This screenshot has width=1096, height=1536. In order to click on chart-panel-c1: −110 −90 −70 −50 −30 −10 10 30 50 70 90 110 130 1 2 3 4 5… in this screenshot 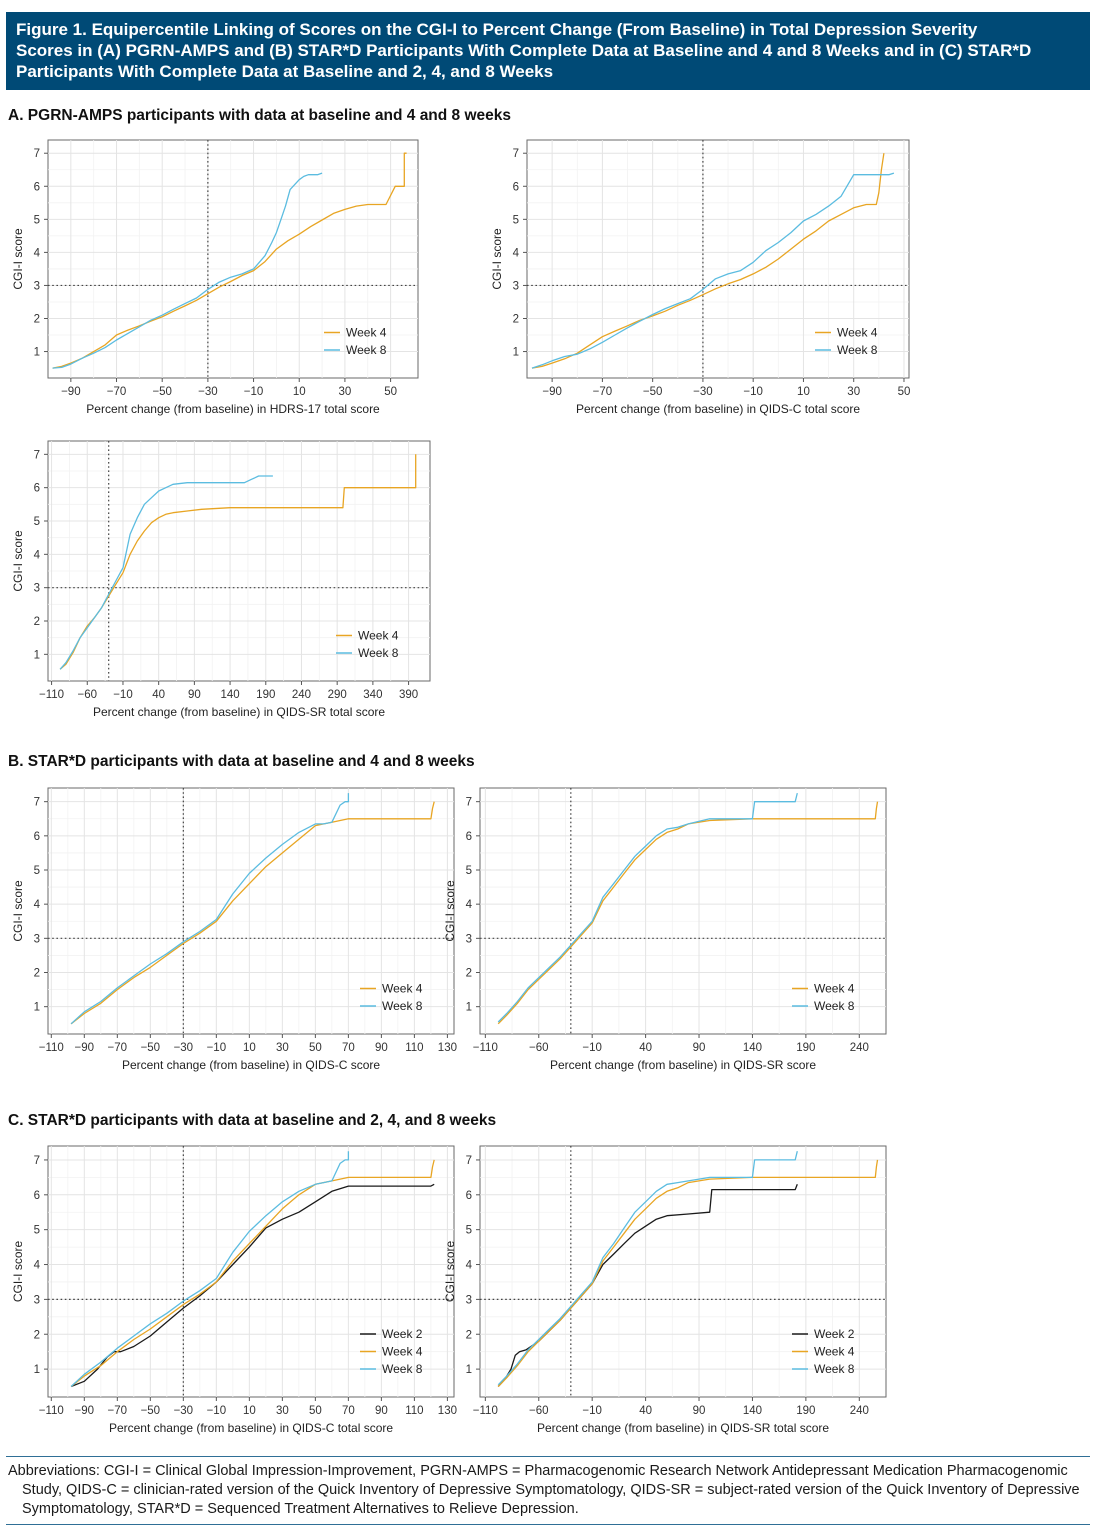, I will do `click(234, 1290)`.